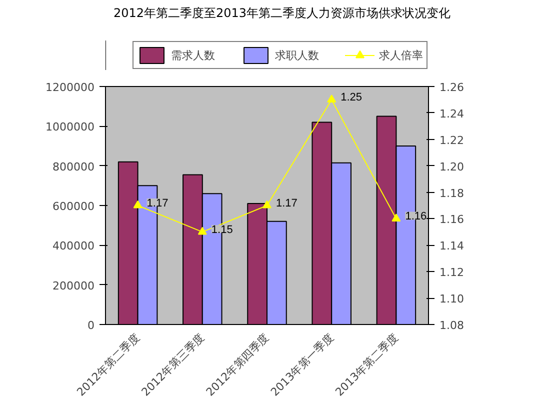 This screenshot has height=407, width=554. What do you see at coordinates (401, 55) in the screenshot?
I see `legend-label: 求人倍率` at bounding box center [401, 55].